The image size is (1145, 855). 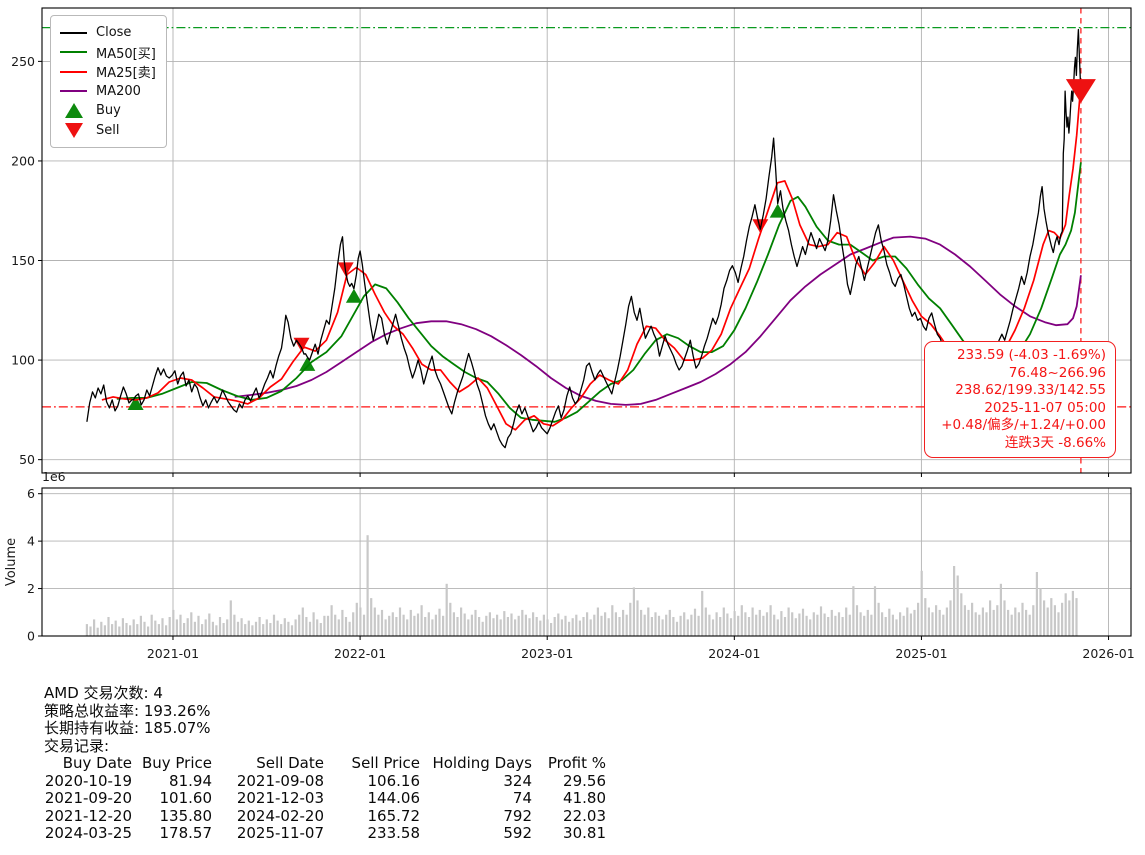 I want to click on table-cell: 233.58, so click(x=394, y=833).